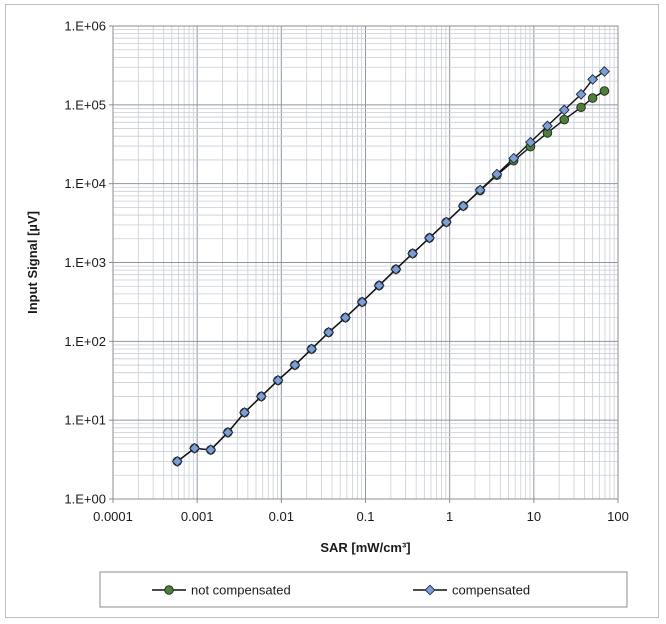  What do you see at coordinates (85, 262) in the screenshot?
I see `y-tick-label: 1.E+03` at bounding box center [85, 262].